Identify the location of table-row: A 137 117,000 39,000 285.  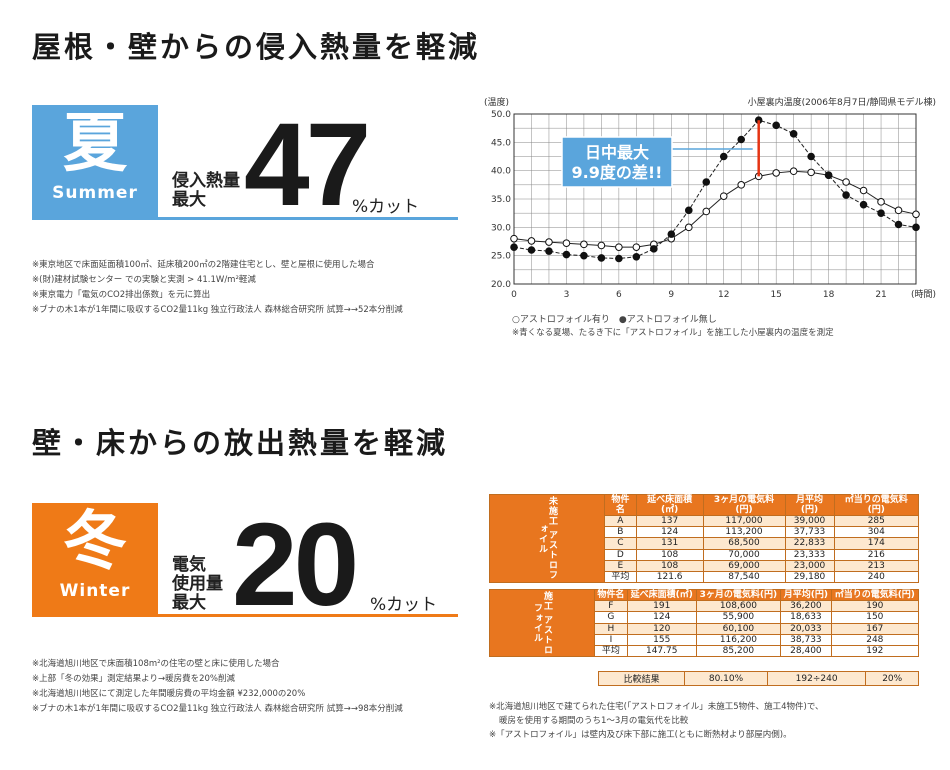
(705, 521).